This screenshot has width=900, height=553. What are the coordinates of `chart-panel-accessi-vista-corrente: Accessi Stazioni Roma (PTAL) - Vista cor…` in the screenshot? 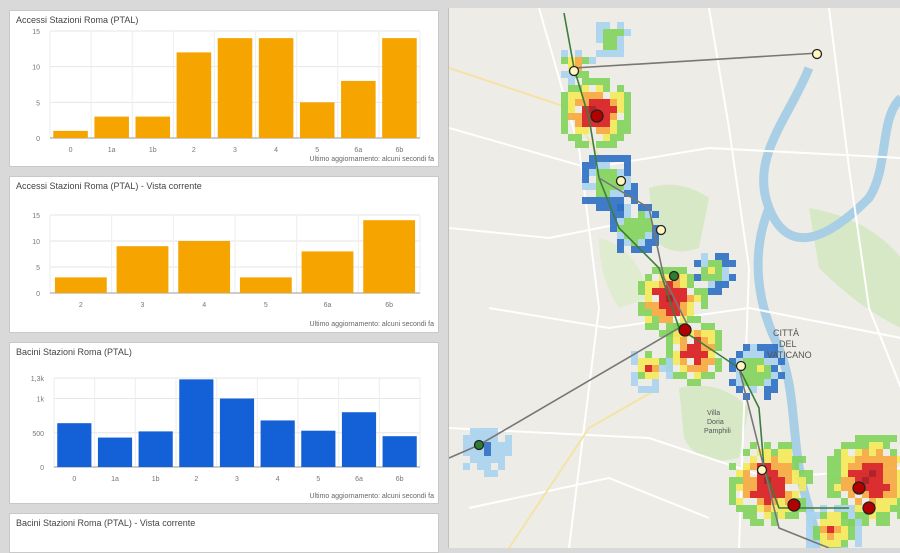 It's located at (224, 254).